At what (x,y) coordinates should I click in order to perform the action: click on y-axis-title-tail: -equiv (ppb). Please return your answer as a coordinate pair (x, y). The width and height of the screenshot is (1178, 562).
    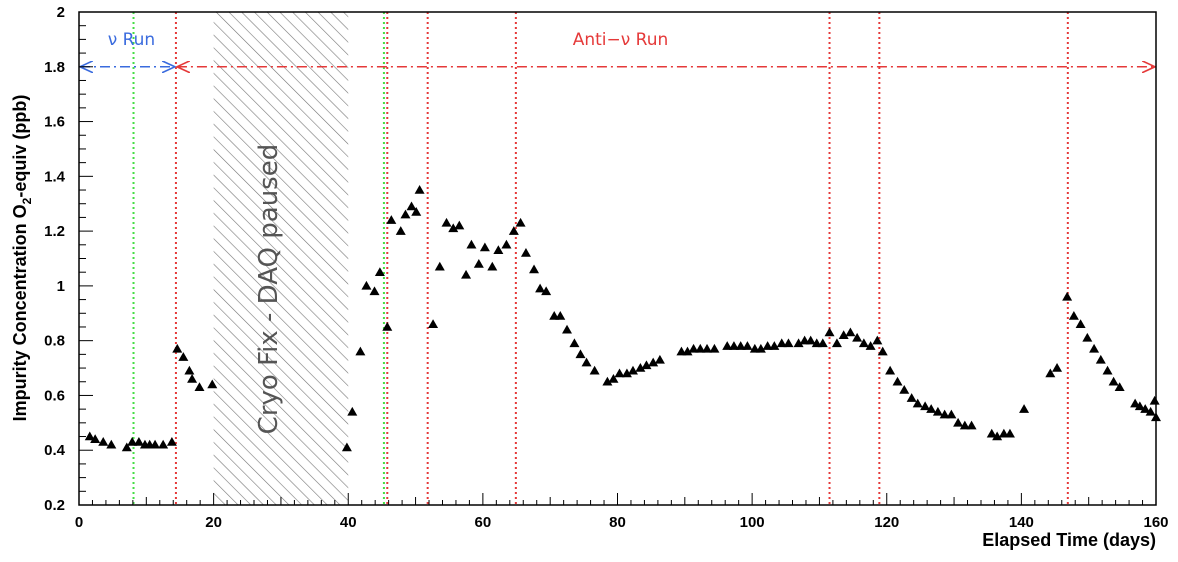
    Looking at the image, I should click on (20, 146).